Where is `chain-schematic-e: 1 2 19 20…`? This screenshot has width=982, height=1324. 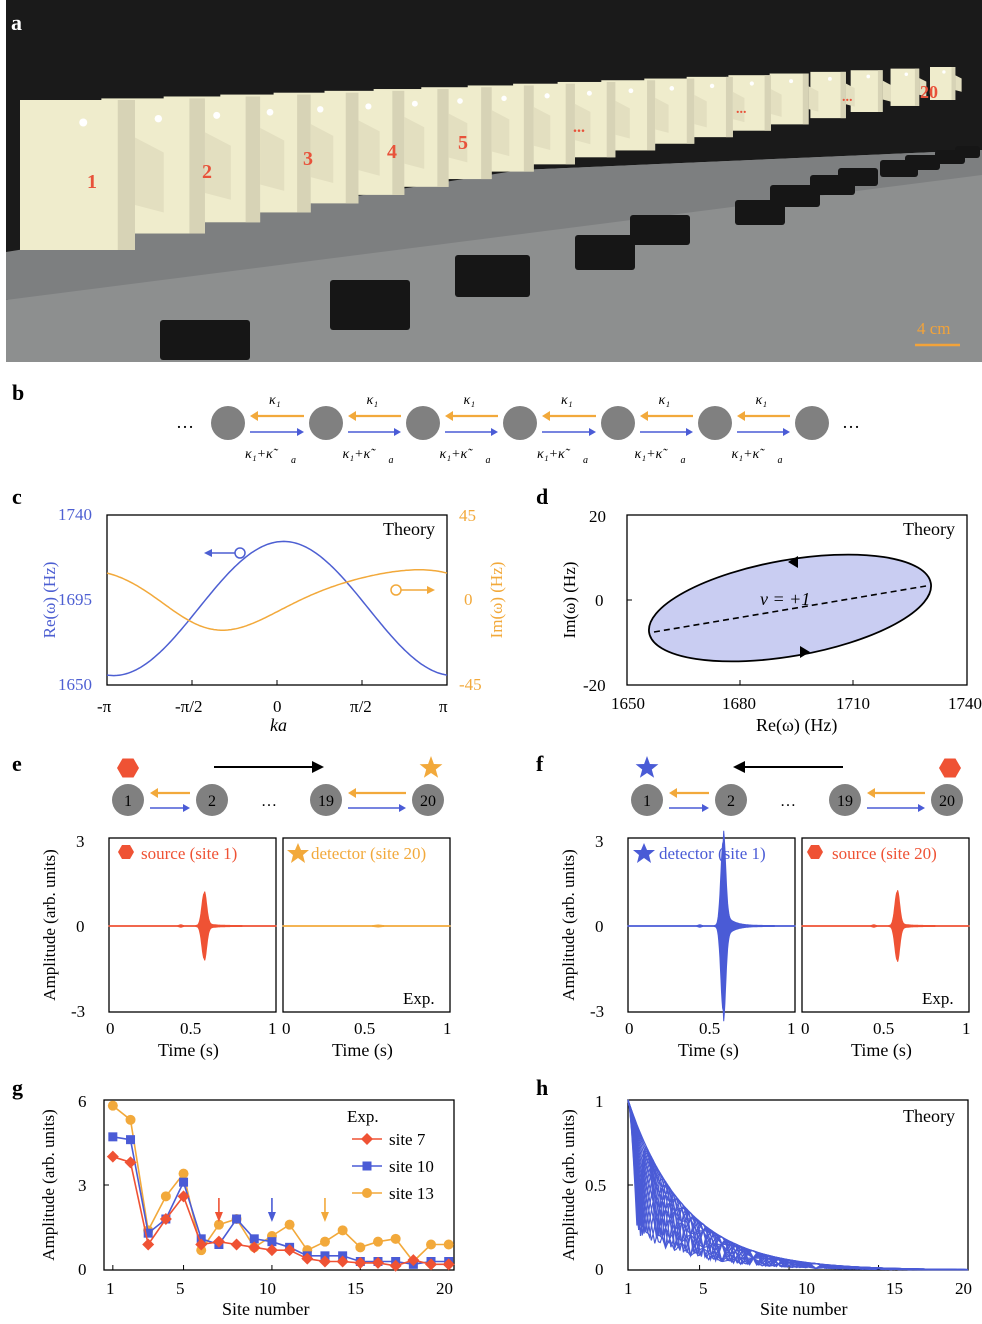 chain-schematic-e: 1 2 19 20… is located at coordinates (278, 786).